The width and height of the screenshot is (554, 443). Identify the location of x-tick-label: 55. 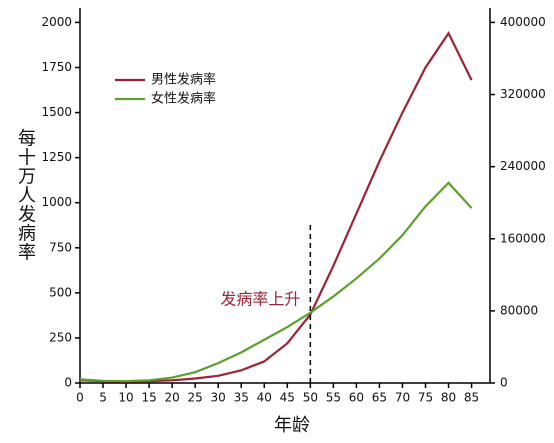
(333, 398).